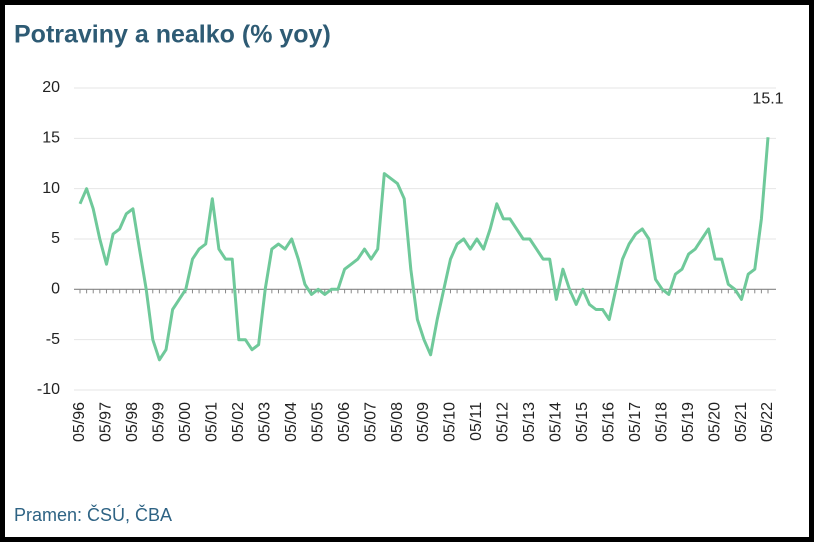 The image size is (814, 542). What do you see at coordinates (661, 422) in the screenshot?
I see `x-tick-label: 05/18` at bounding box center [661, 422].